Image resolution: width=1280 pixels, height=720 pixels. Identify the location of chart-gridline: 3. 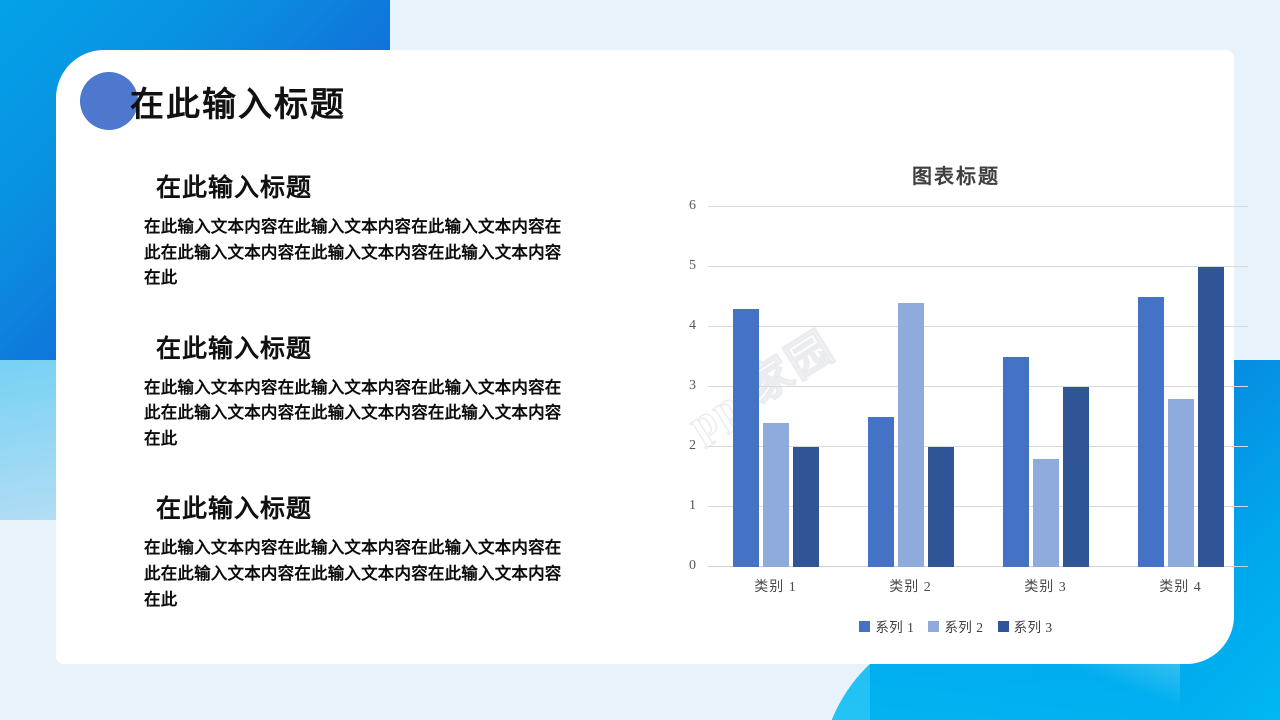
(968, 385).